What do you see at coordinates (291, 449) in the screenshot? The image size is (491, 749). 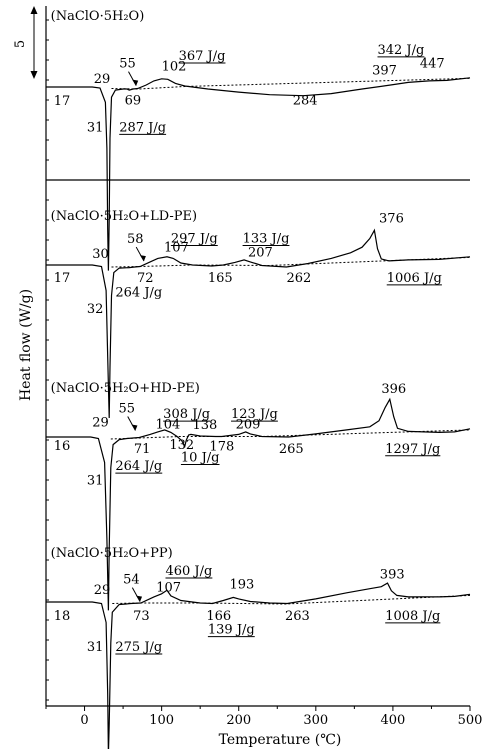 I see `temperature-label: 265` at bounding box center [291, 449].